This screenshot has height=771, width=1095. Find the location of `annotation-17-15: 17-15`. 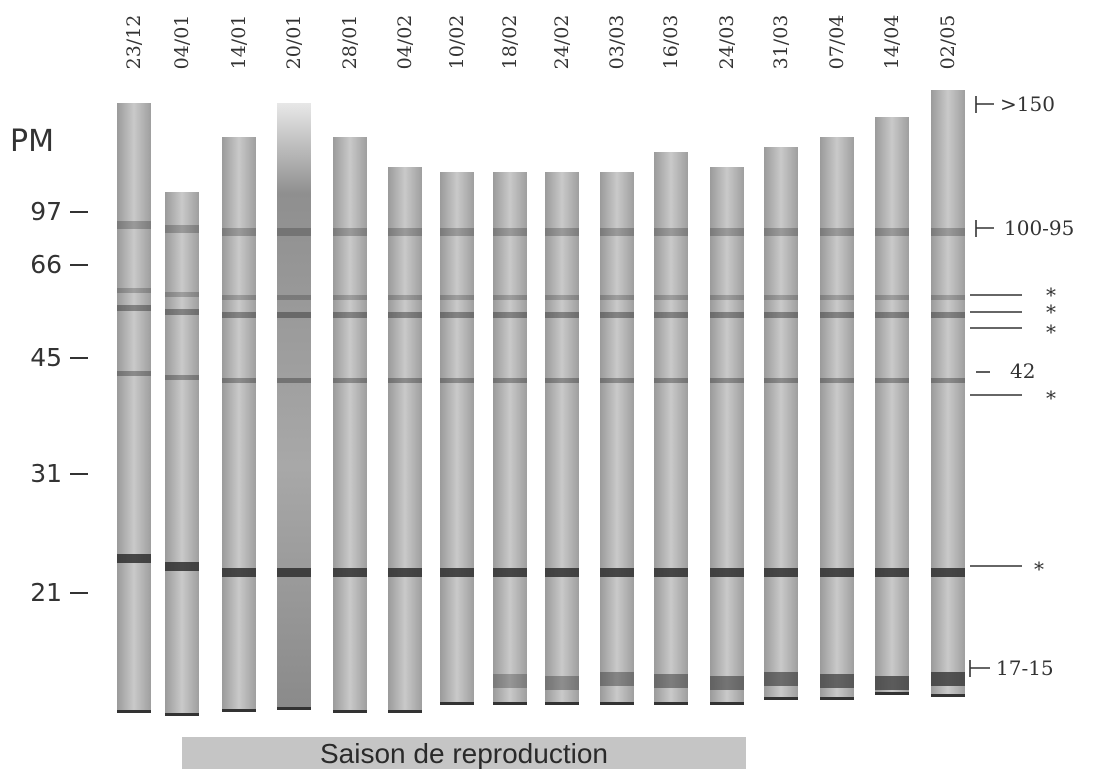

annotation-17-15: 17-15 is located at coordinates (1025, 668).